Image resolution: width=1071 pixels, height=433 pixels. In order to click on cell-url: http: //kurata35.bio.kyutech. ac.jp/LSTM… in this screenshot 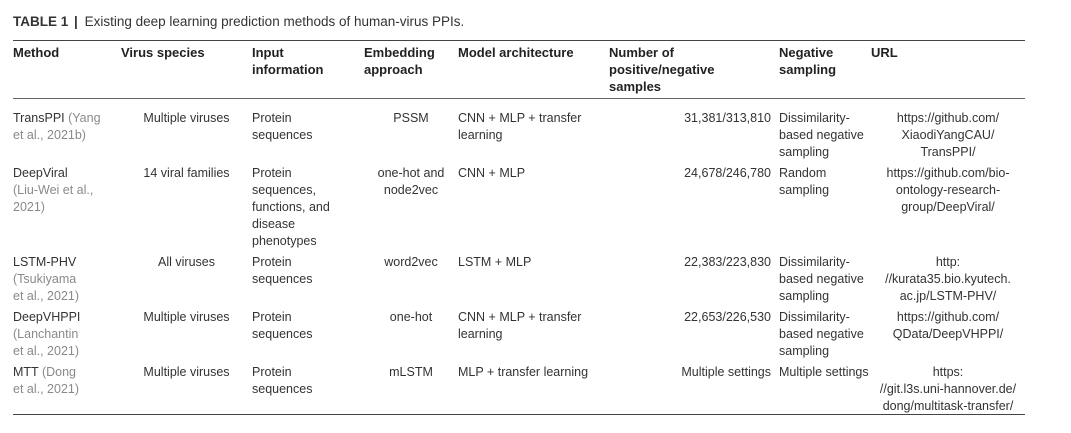, I will do `click(948, 279)`.